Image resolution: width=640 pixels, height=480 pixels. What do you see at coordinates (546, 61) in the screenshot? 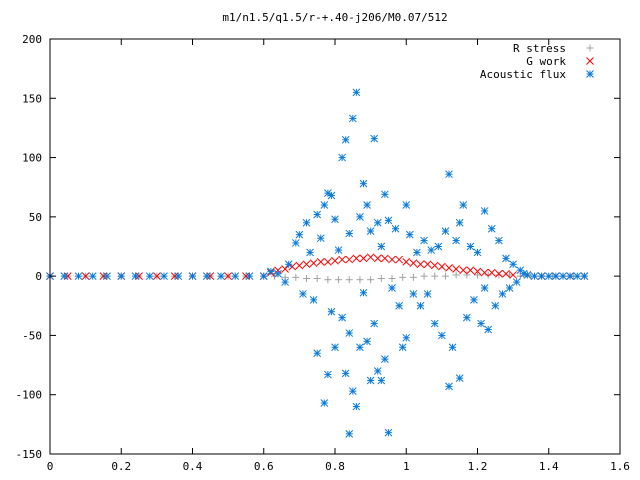
I see `legend-label: G work` at bounding box center [546, 61].